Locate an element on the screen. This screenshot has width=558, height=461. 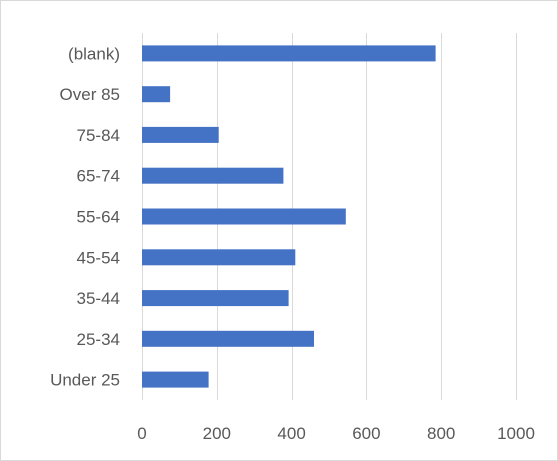
x-tick-label: 400 is located at coordinates (291, 433).